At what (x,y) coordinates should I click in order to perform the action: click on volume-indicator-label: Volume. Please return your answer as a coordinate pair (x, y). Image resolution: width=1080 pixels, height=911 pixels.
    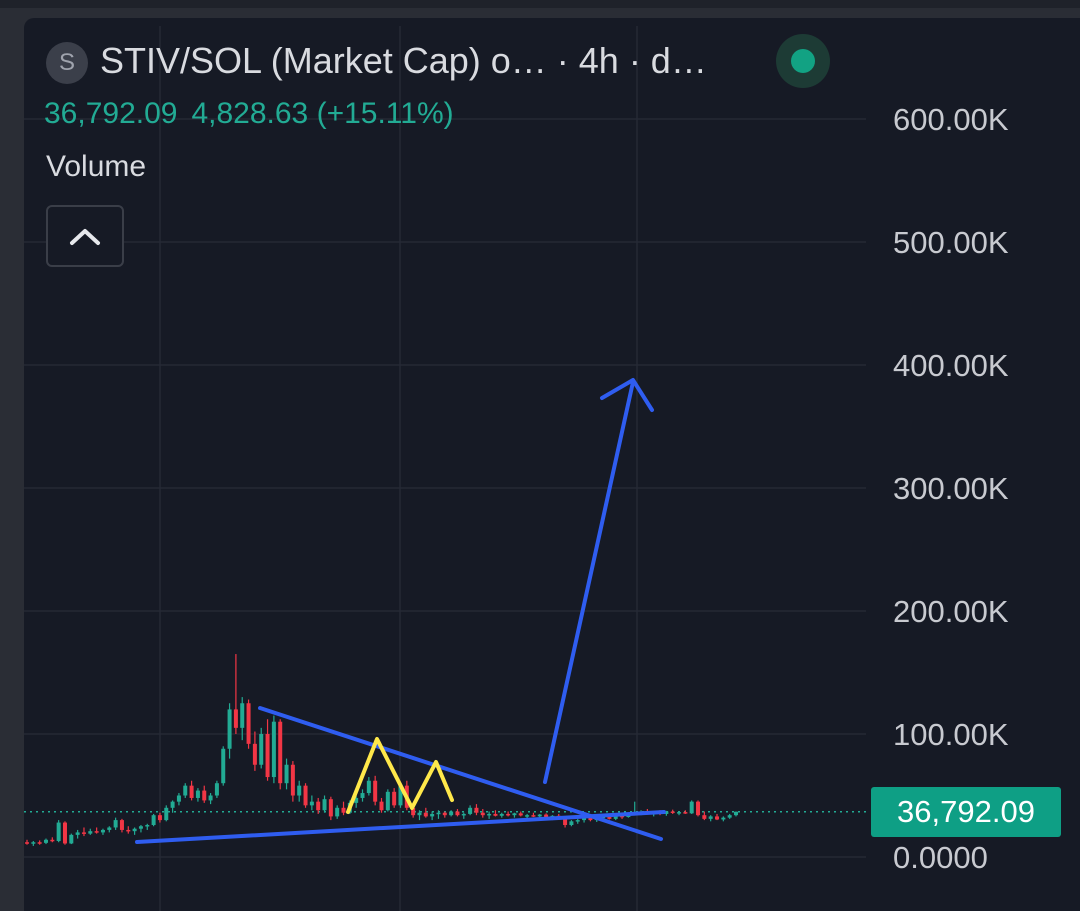
    Looking at the image, I should click on (96, 166).